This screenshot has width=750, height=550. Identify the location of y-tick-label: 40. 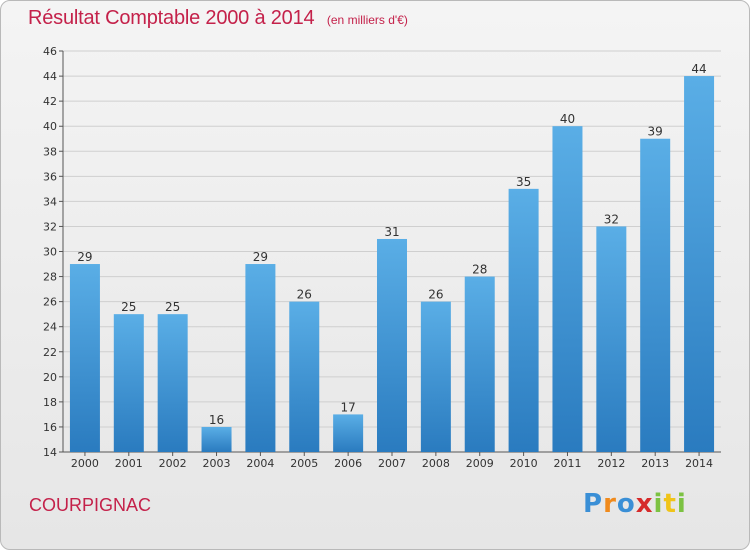
(50, 126).